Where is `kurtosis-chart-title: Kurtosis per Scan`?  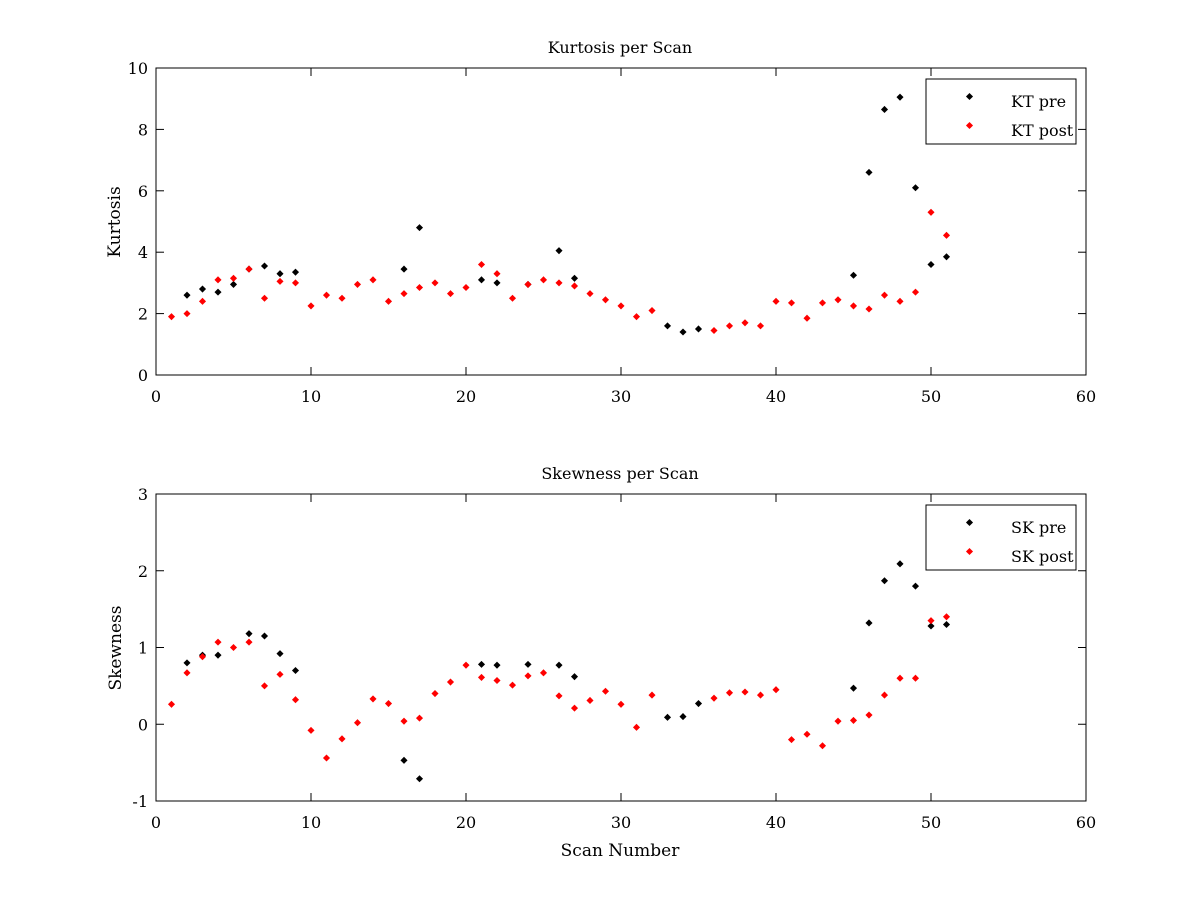 kurtosis-chart-title: Kurtosis per Scan is located at coordinates (620, 47).